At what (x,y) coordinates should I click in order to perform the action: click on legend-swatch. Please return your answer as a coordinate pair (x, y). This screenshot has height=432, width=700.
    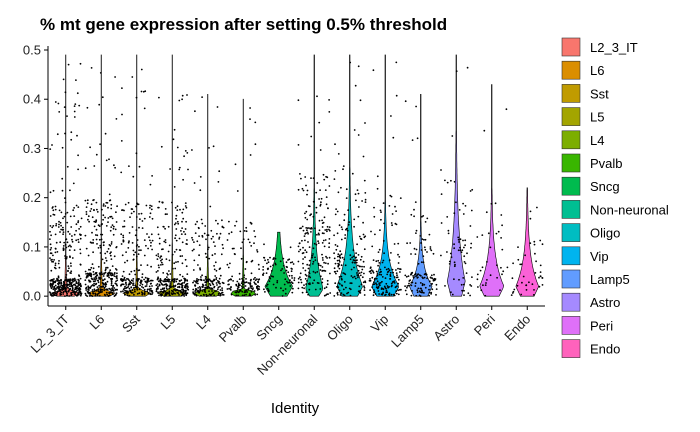
    Looking at the image, I should click on (571, 325).